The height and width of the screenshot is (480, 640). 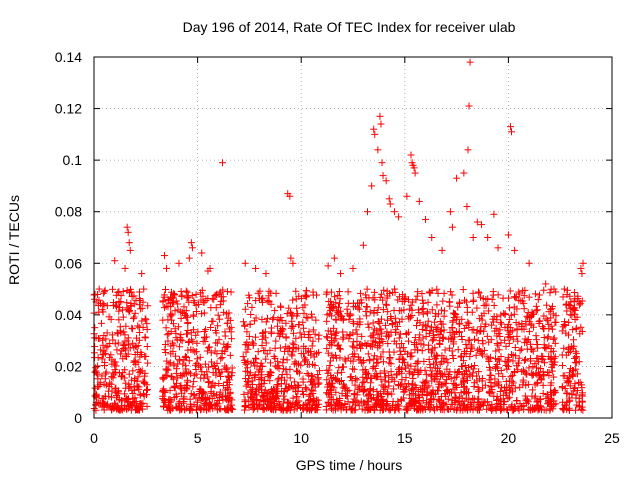 What do you see at coordinates (68, 366) in the screenshot?
I see `y-tick-label: 0.02` at bounding box center [68, 366].